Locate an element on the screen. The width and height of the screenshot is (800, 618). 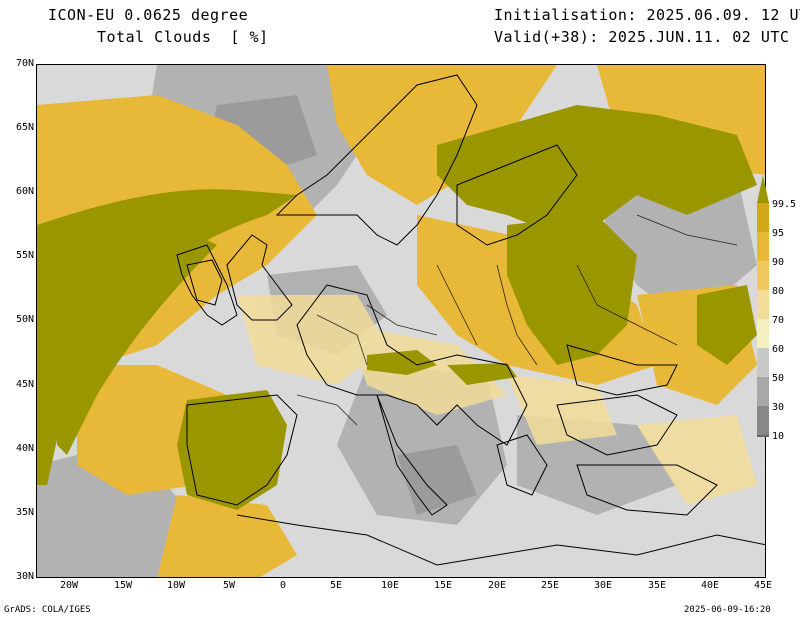
lat-label-35n: 35N is located at coordinates (24, 512).